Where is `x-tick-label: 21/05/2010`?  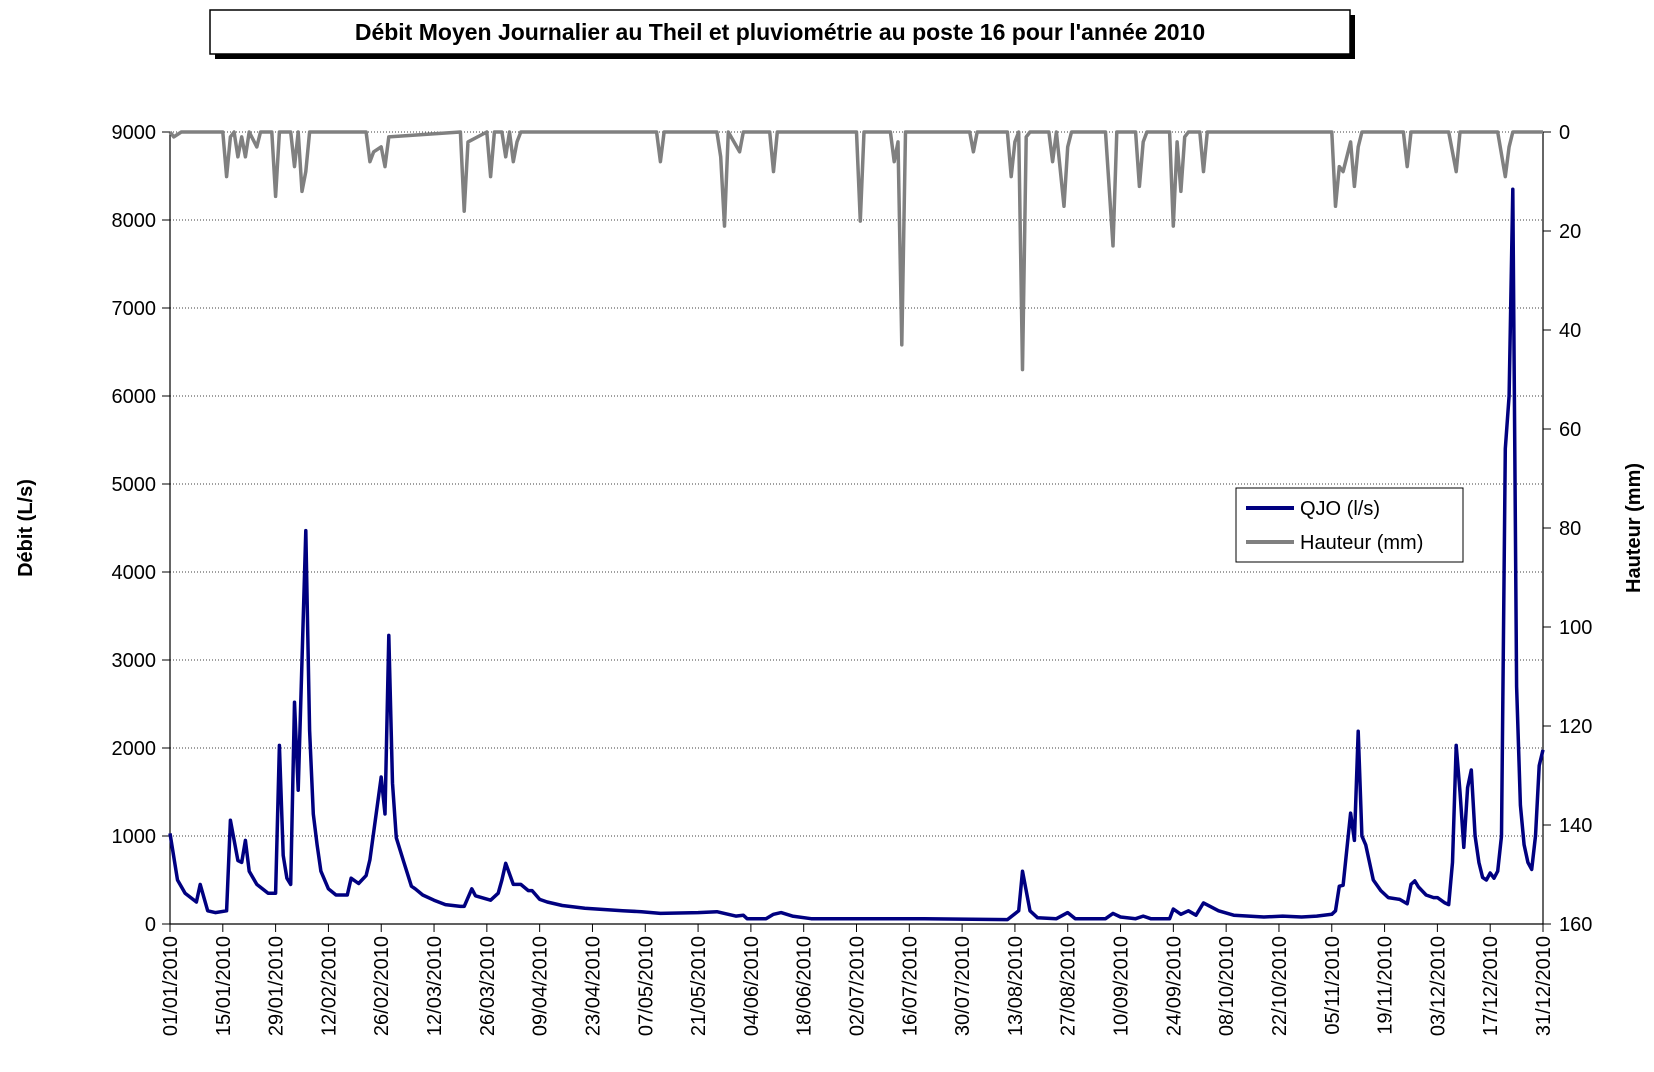 x-tick-label: 21/05/2010 is located at coordinates (699, 986).